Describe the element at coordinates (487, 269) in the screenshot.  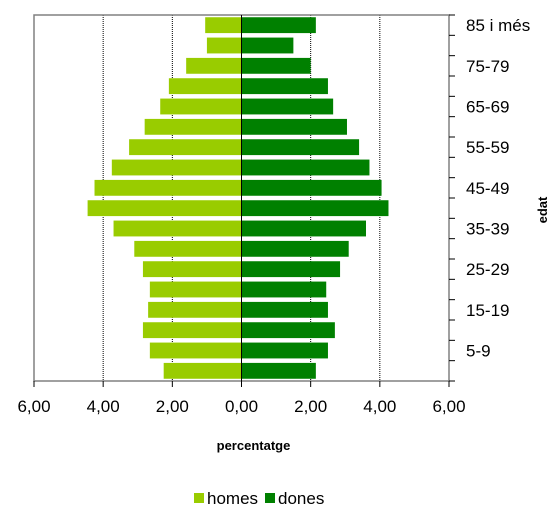
I see `y-tick-label: 25-29` at that location.